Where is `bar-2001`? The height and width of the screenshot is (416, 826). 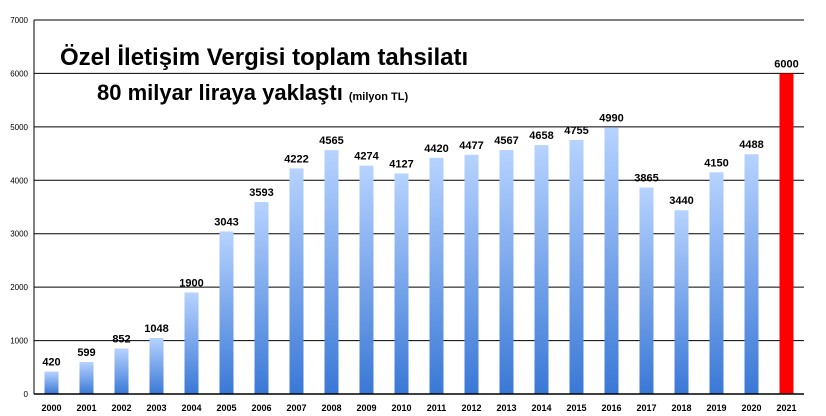
bar-2001 is located at coordinates (86, 377).